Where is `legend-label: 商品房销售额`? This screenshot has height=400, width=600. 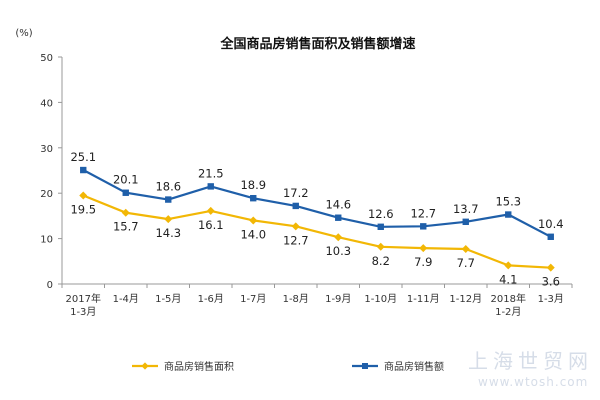 legend-label: 商品房销售额 is located at coordinates (414, 366).